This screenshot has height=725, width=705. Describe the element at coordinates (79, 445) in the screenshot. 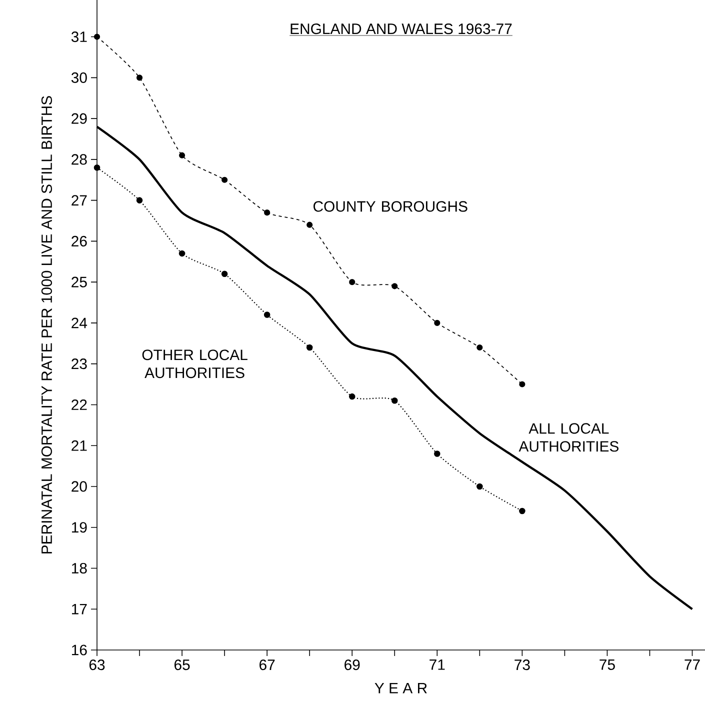

I see `y-tick-label: 21` at that location.